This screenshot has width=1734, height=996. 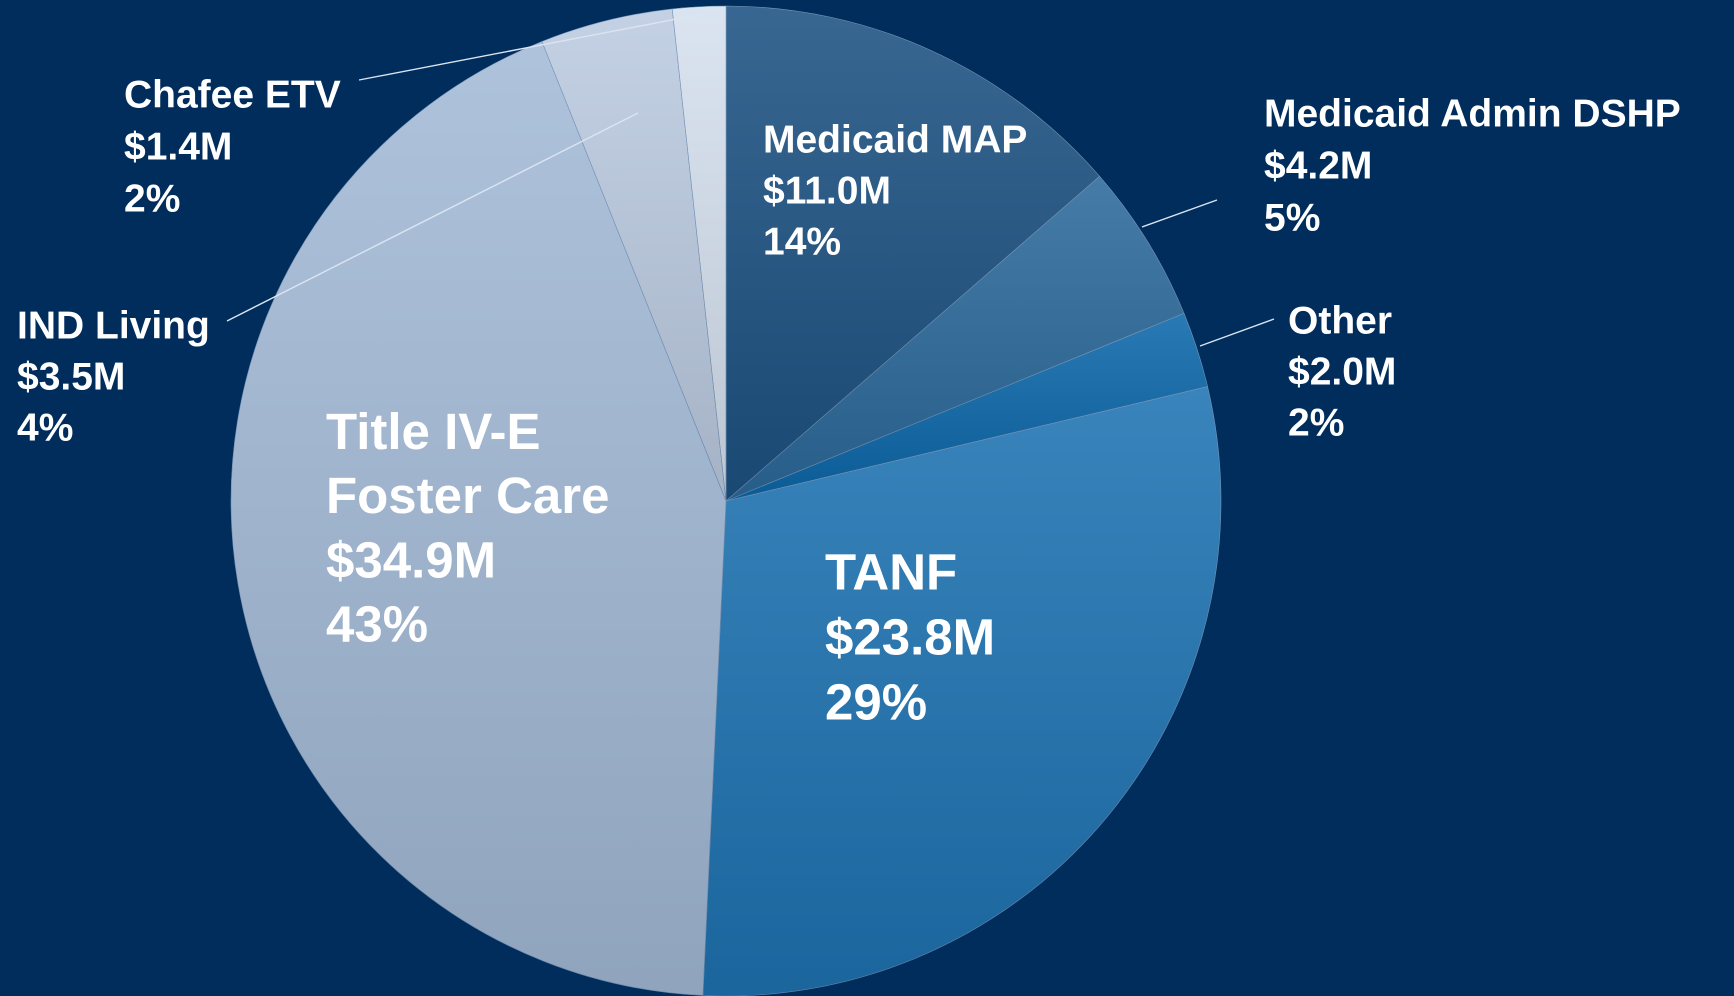 I want to click on category-label: TANF, so click(x=891, y=571).